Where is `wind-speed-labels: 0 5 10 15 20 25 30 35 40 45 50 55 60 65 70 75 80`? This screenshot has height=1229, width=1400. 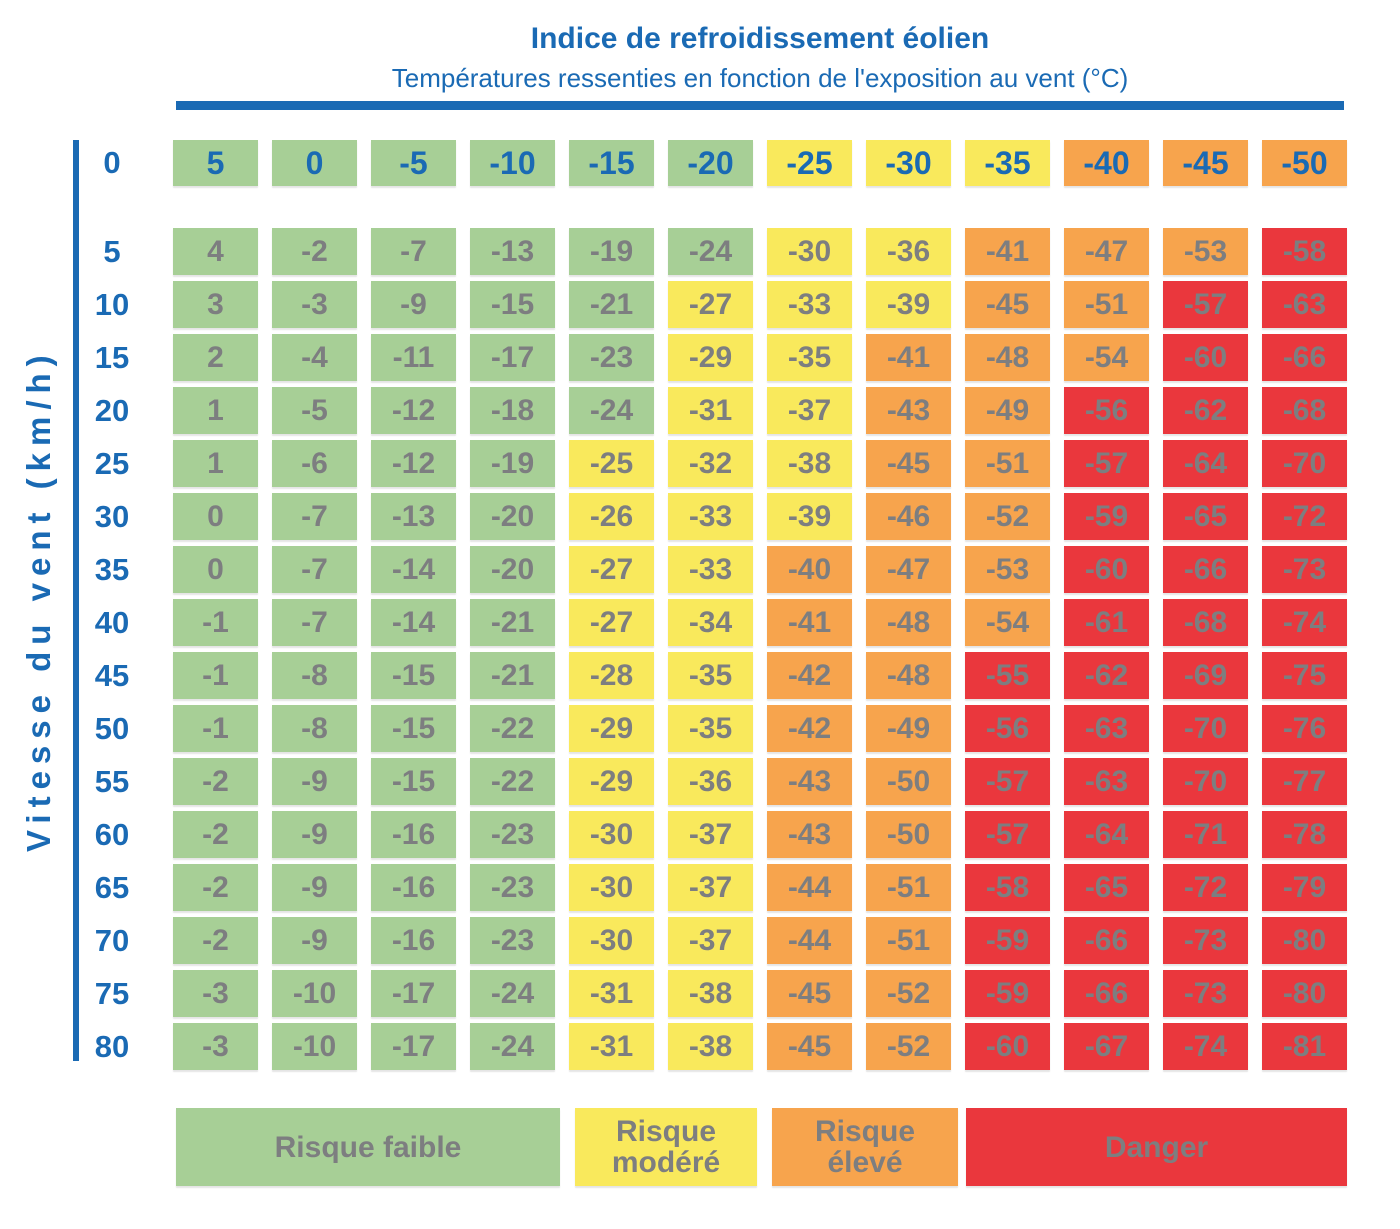
wind-speed-labels: 0 5 10 15 20 25 30 35 40 45 50 55 60 65 70 75 80 is located at coordinates (112, 608).